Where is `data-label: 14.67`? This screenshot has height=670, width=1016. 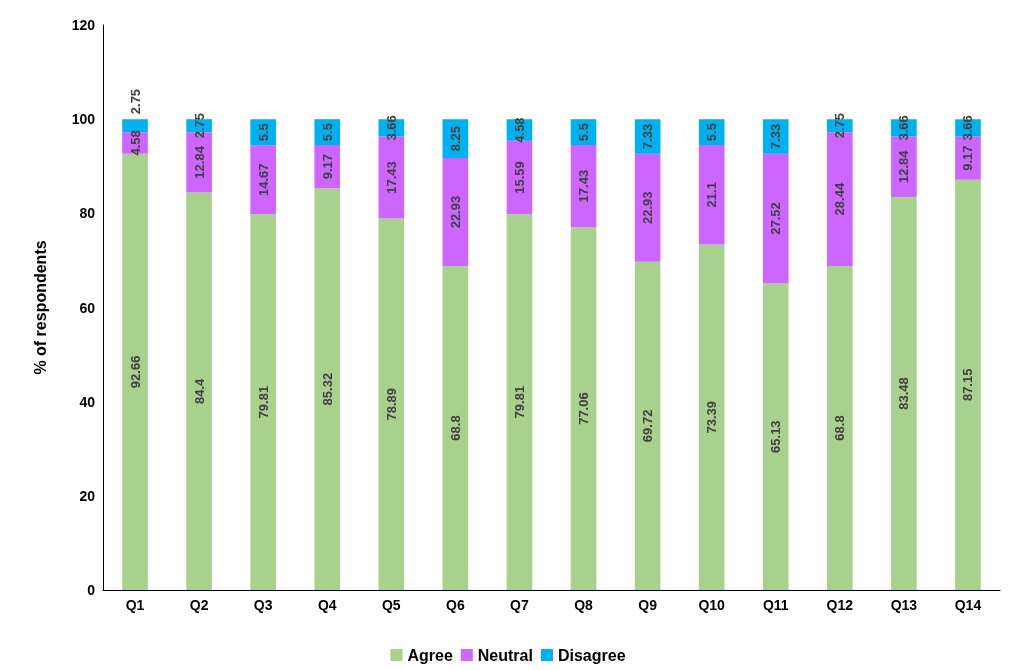
data-label: 14.67 is located at coordinates (263, 179).